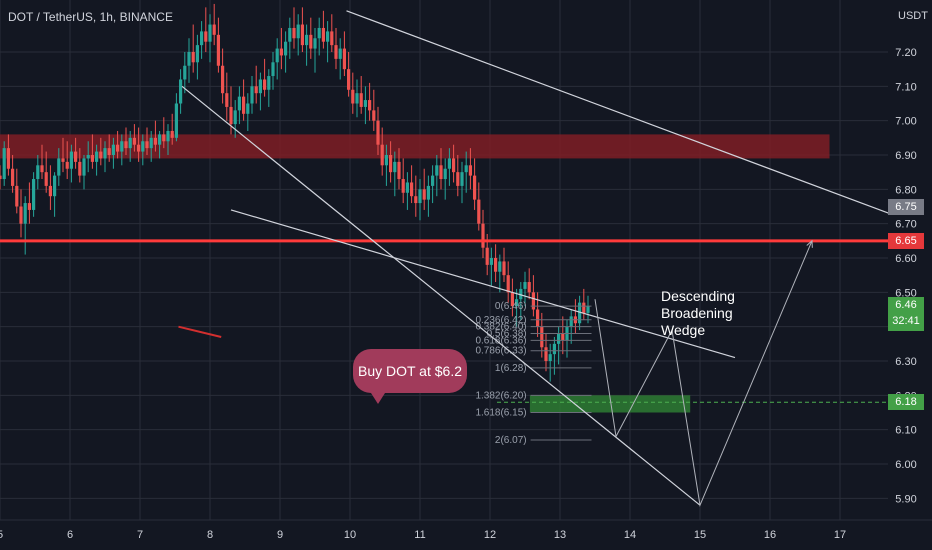  I want to click on x-tick-label: 11, so click(419, 535).